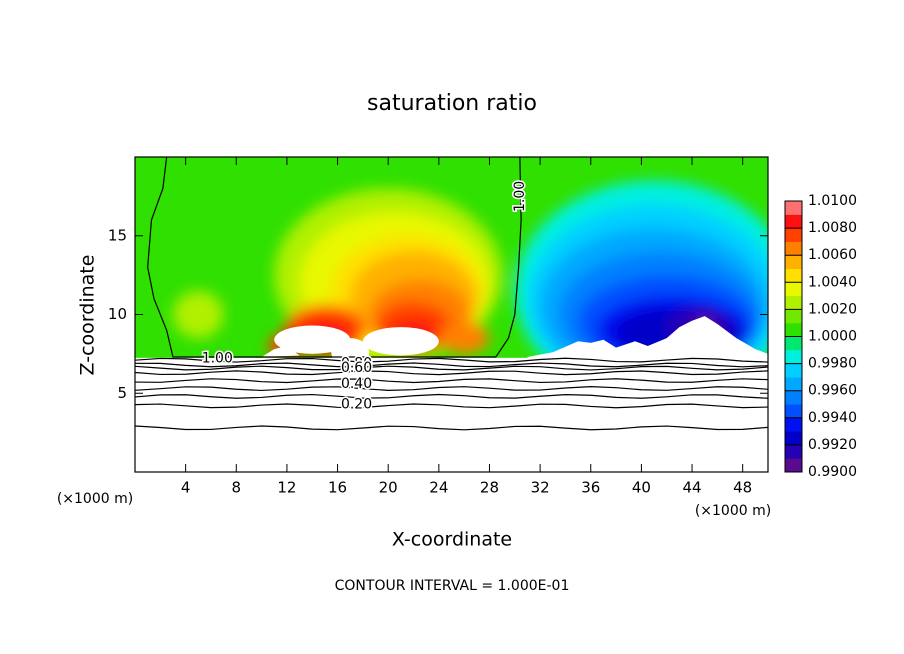 The height and width of the screenshot is (654, 904). I want to click on lower-layer, so click(451, 414).